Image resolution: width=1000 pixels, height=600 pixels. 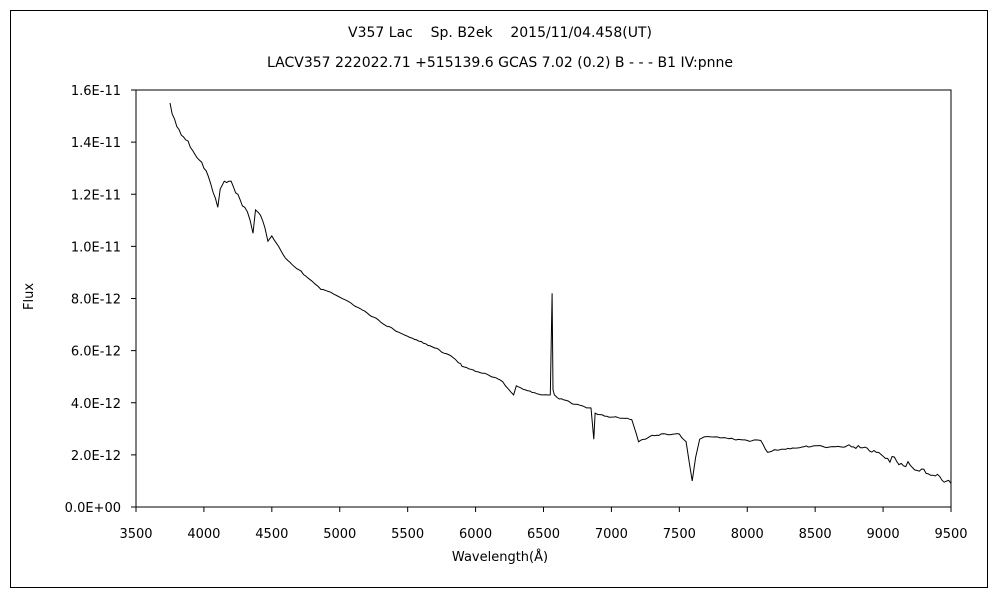 What do you see at coordinates (679, 534) in the screenshot?
I see `x-tick-label: 7500` at bounding box center [679, 534].